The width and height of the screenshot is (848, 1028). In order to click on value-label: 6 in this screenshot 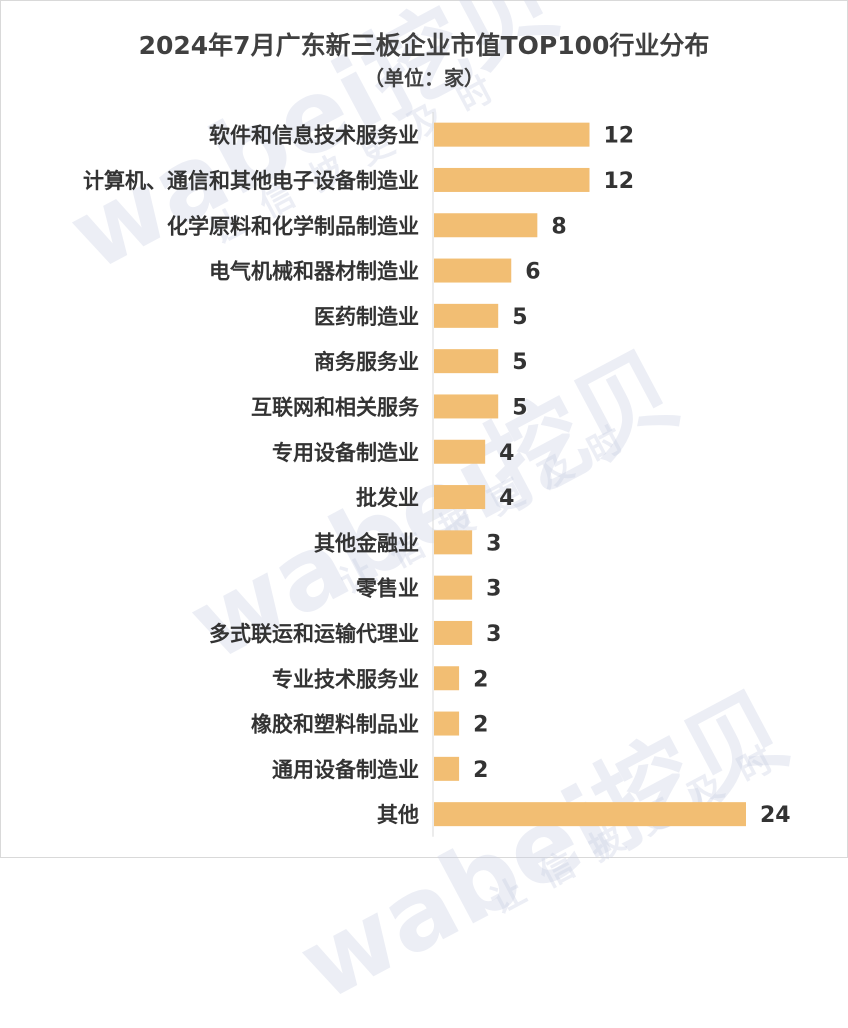, I will do `click(532, 272)`.